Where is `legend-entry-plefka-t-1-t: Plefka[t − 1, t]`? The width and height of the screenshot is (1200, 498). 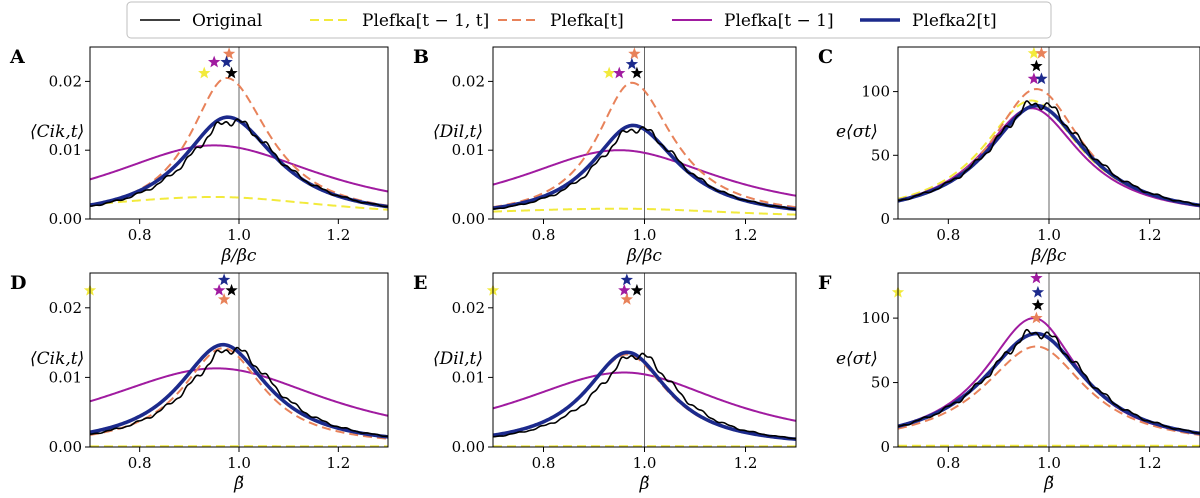
legend-entry-plefka-t-1-t: Plefka[t − 1, t] is located at coordinates (399, 21).